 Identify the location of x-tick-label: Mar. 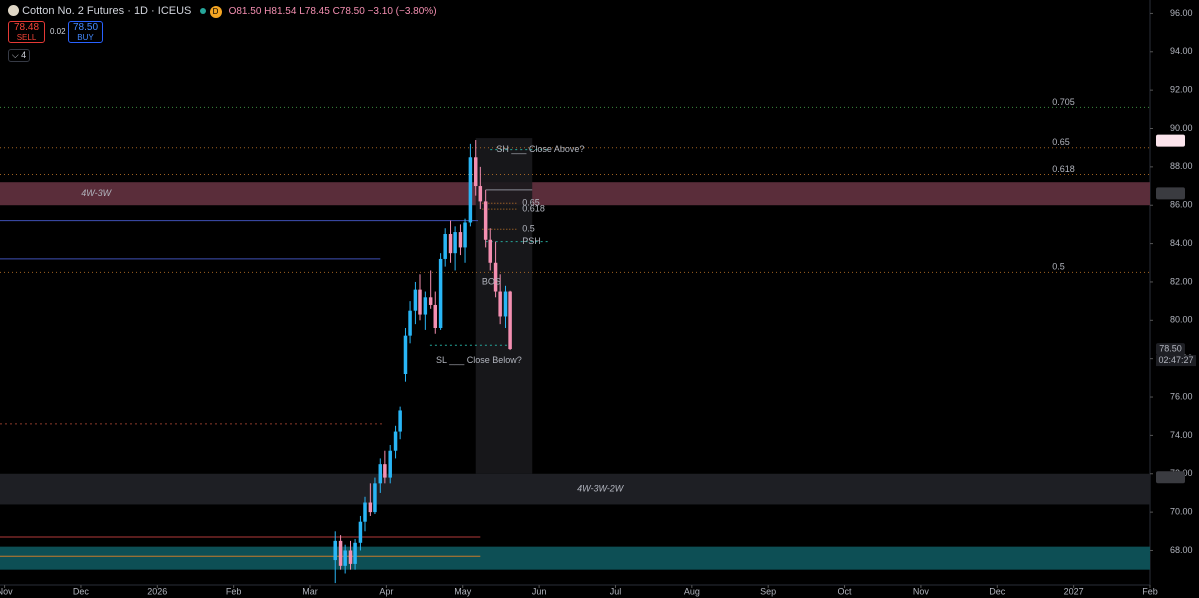
(310, 591).